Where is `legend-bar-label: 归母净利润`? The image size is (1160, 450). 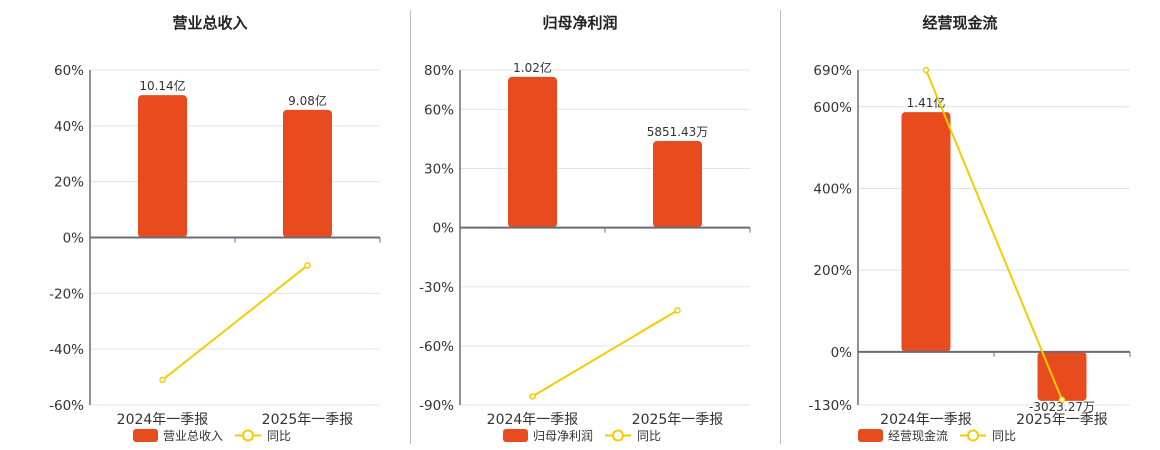
legend-bar-label: 归母净利润 is located at coordinates (563, 436).